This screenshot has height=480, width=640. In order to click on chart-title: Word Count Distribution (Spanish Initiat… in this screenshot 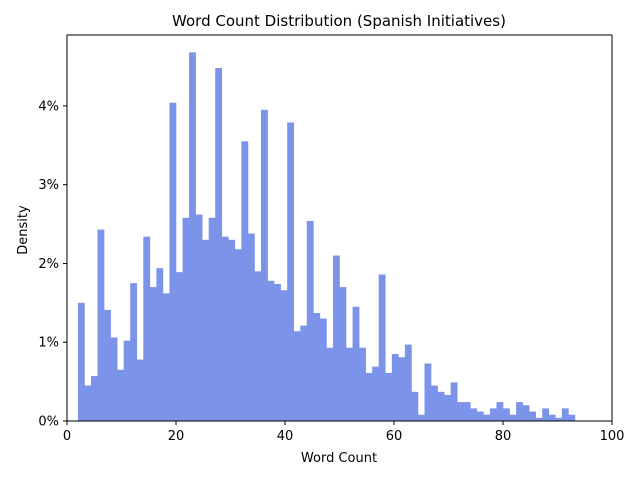, I will do `click(339, 21)`.